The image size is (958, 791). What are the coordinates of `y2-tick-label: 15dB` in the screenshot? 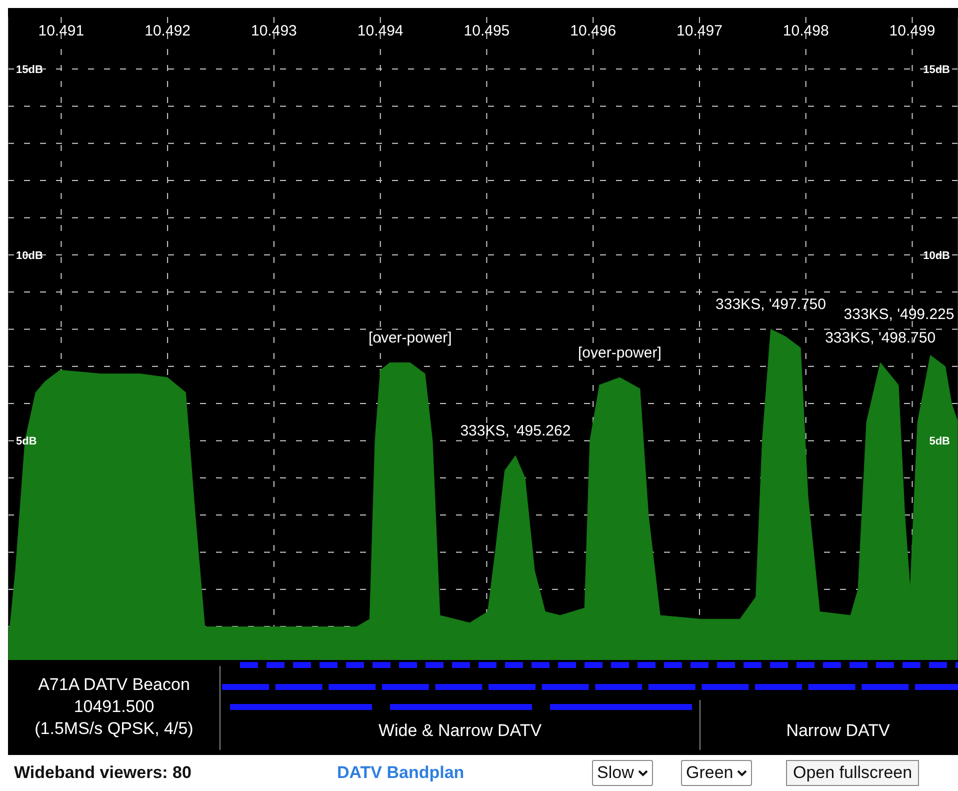 It's located at (936, 70).